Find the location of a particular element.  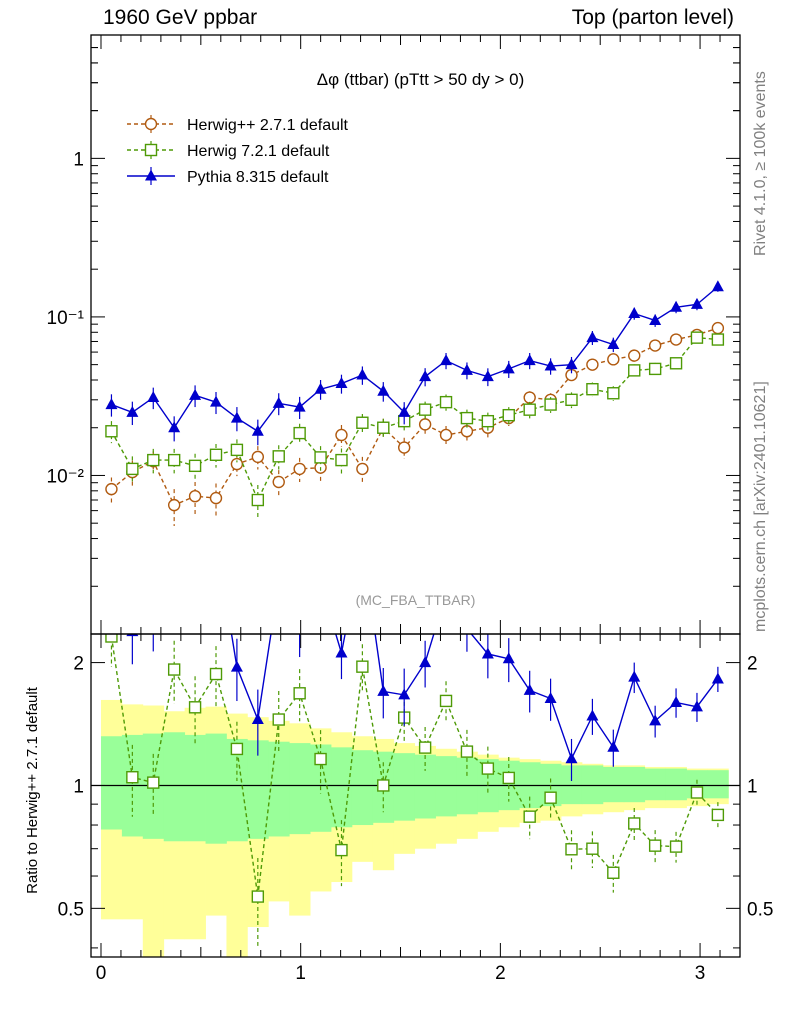

mcplots-label: mcplots.cern.ch [arXiv:2401.10621] is located at coordinates (760, 506).